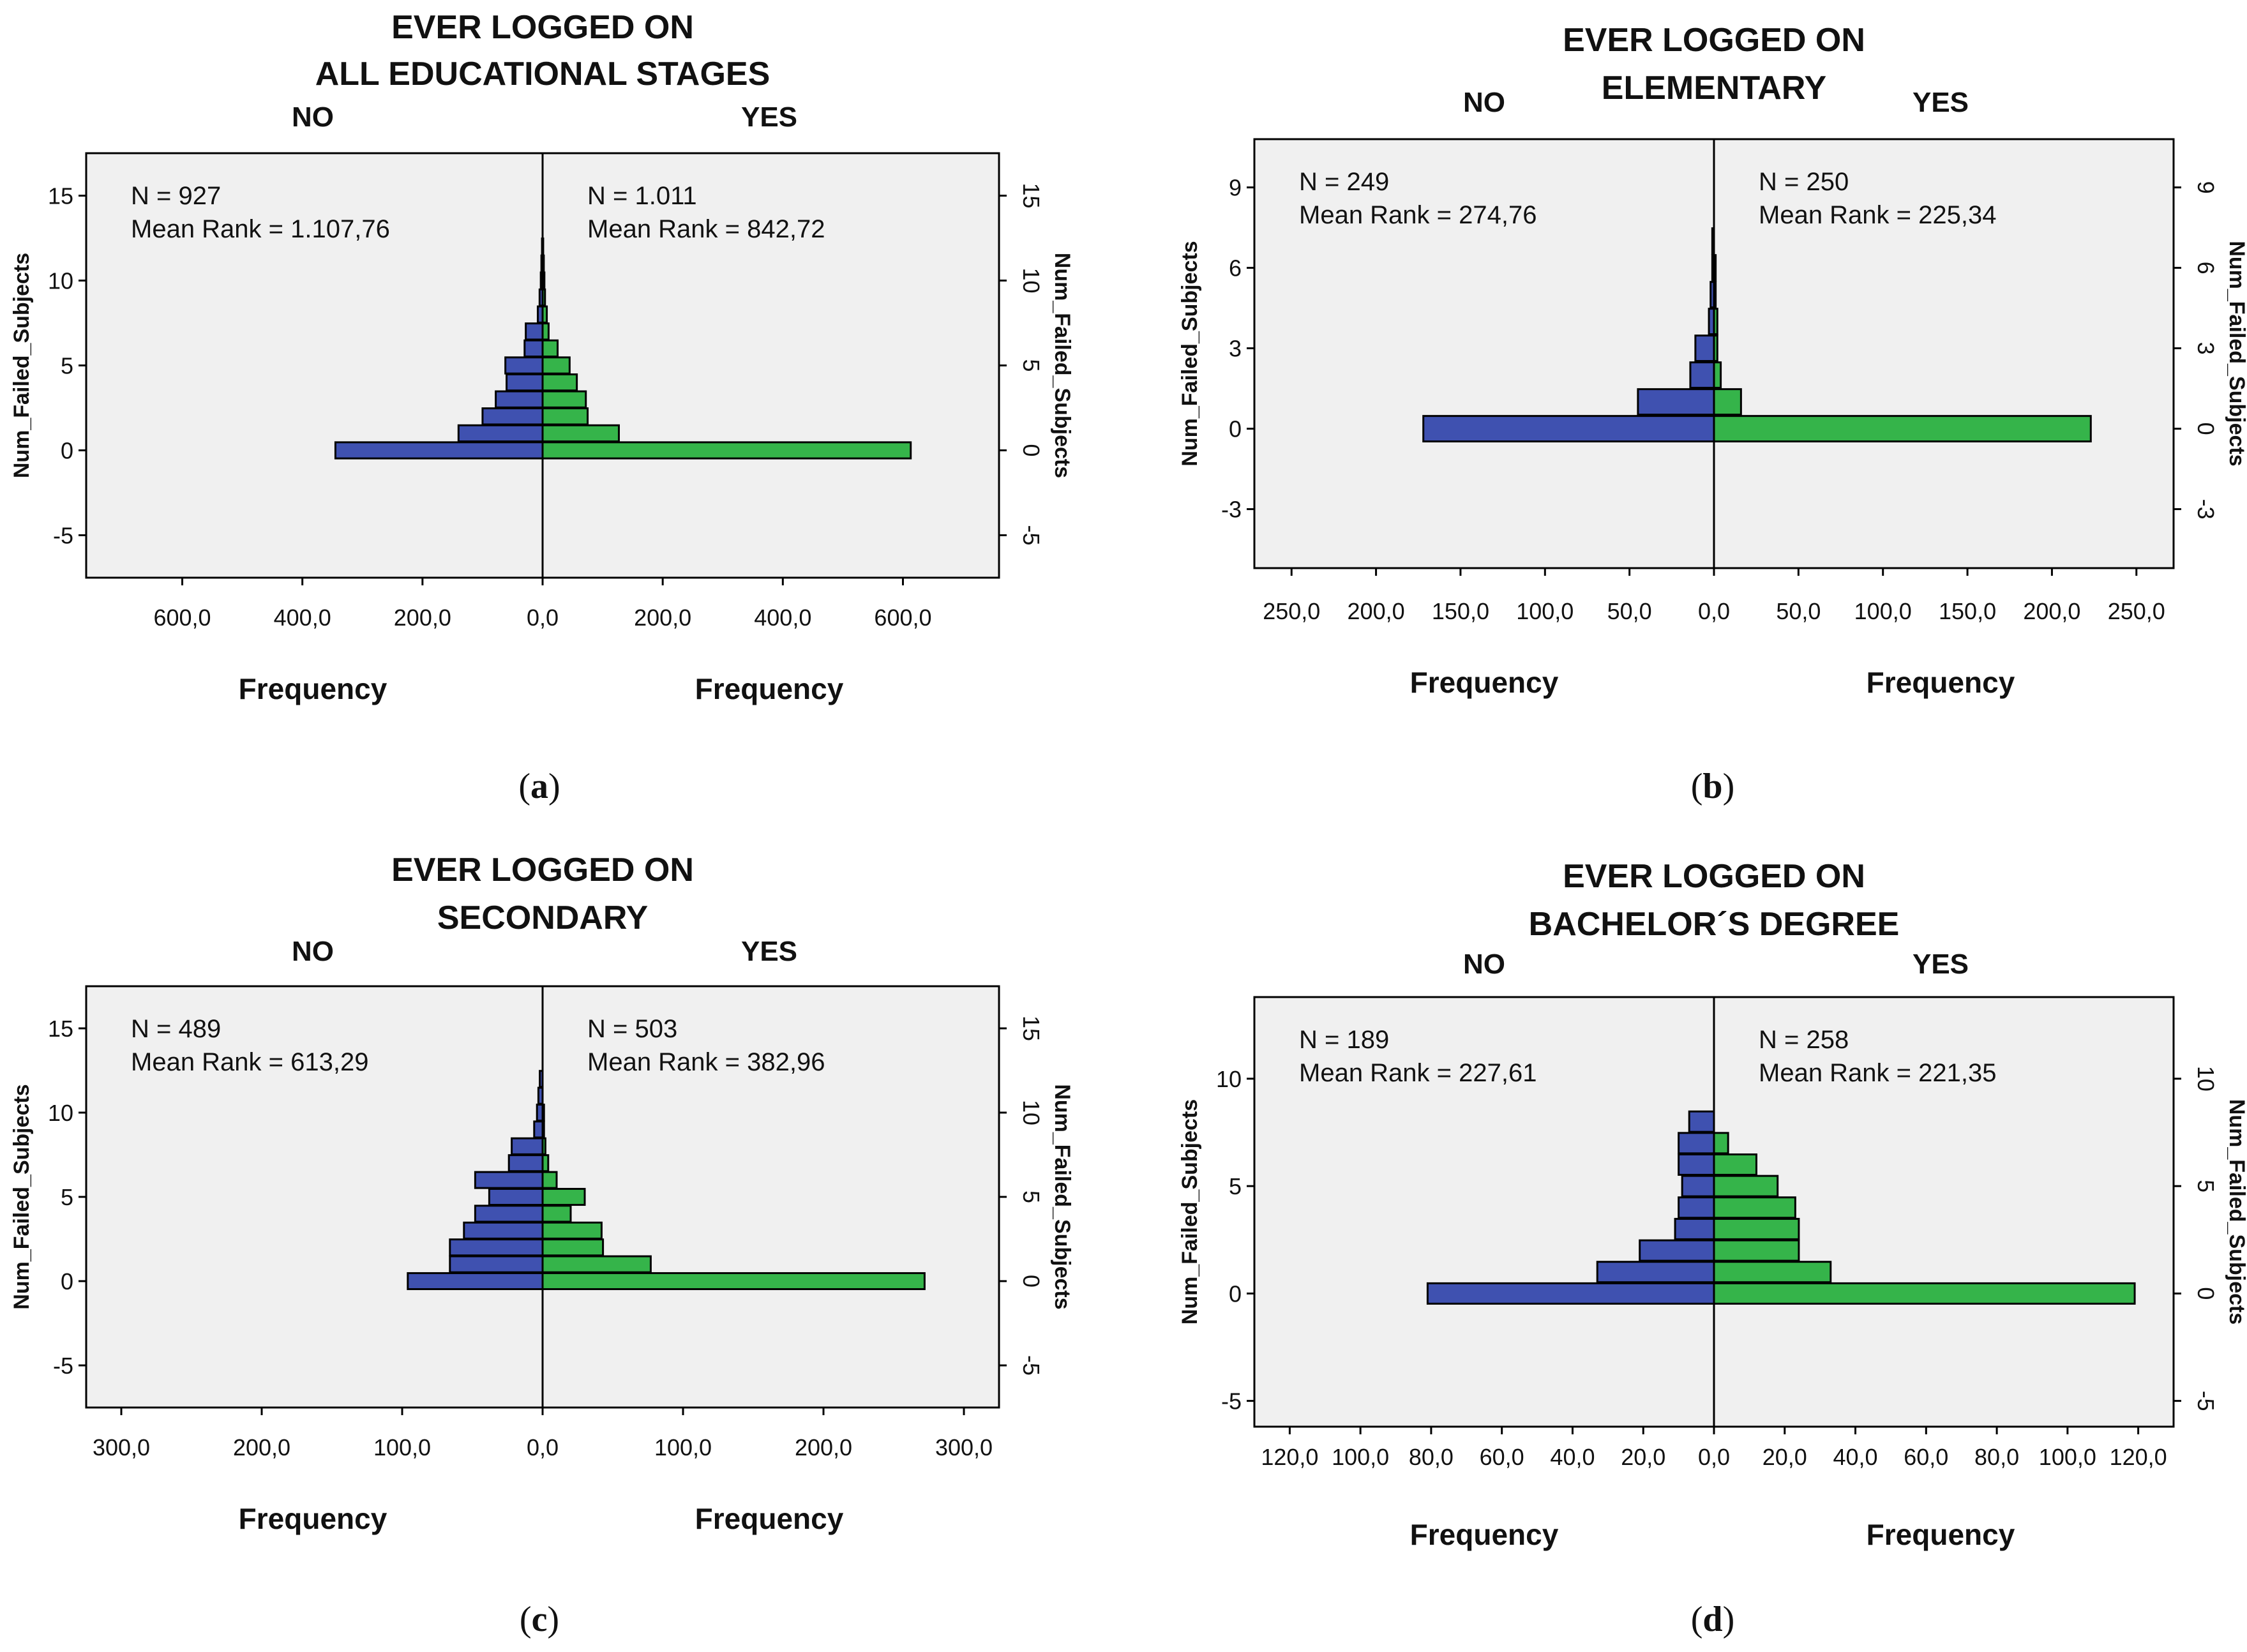 The image size is (2247, 1652). Describe the element at coordinates (60, 281) in the screenshot. I see `y-tick-label: 10` at that location.